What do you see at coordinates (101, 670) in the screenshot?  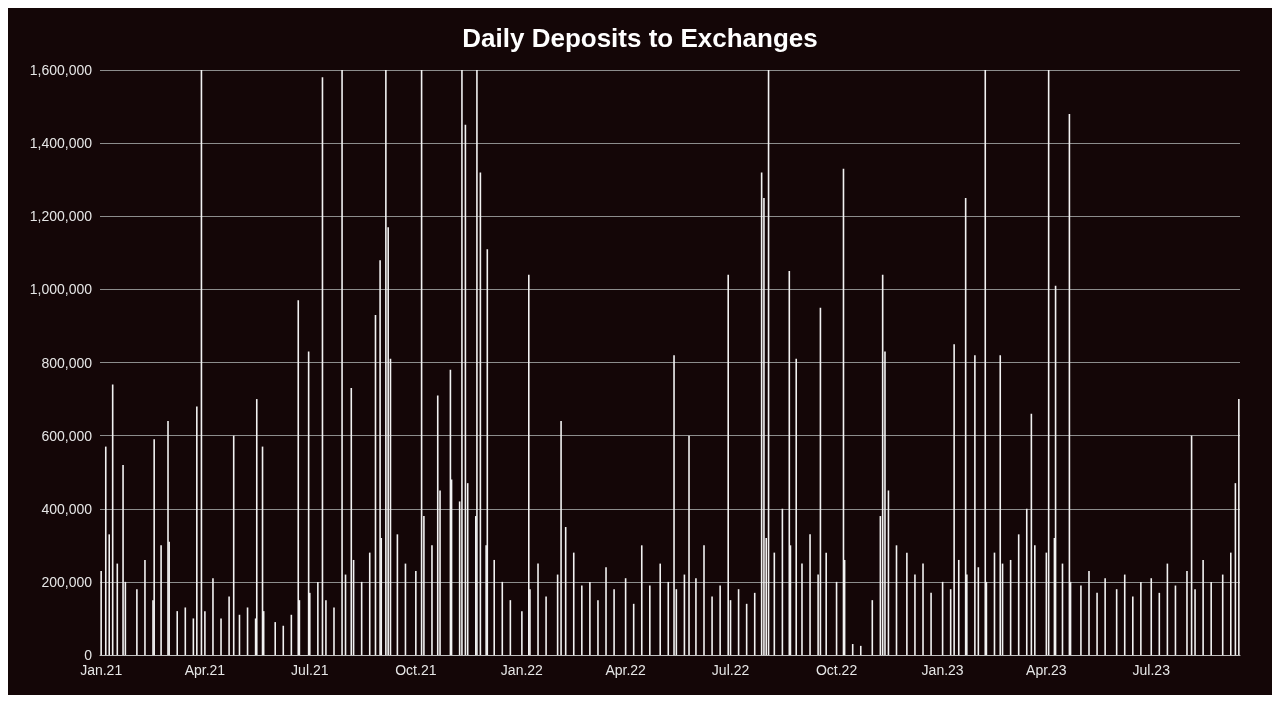 I see `x-tick-label: Jan.21` at bounding box center [101, 670].